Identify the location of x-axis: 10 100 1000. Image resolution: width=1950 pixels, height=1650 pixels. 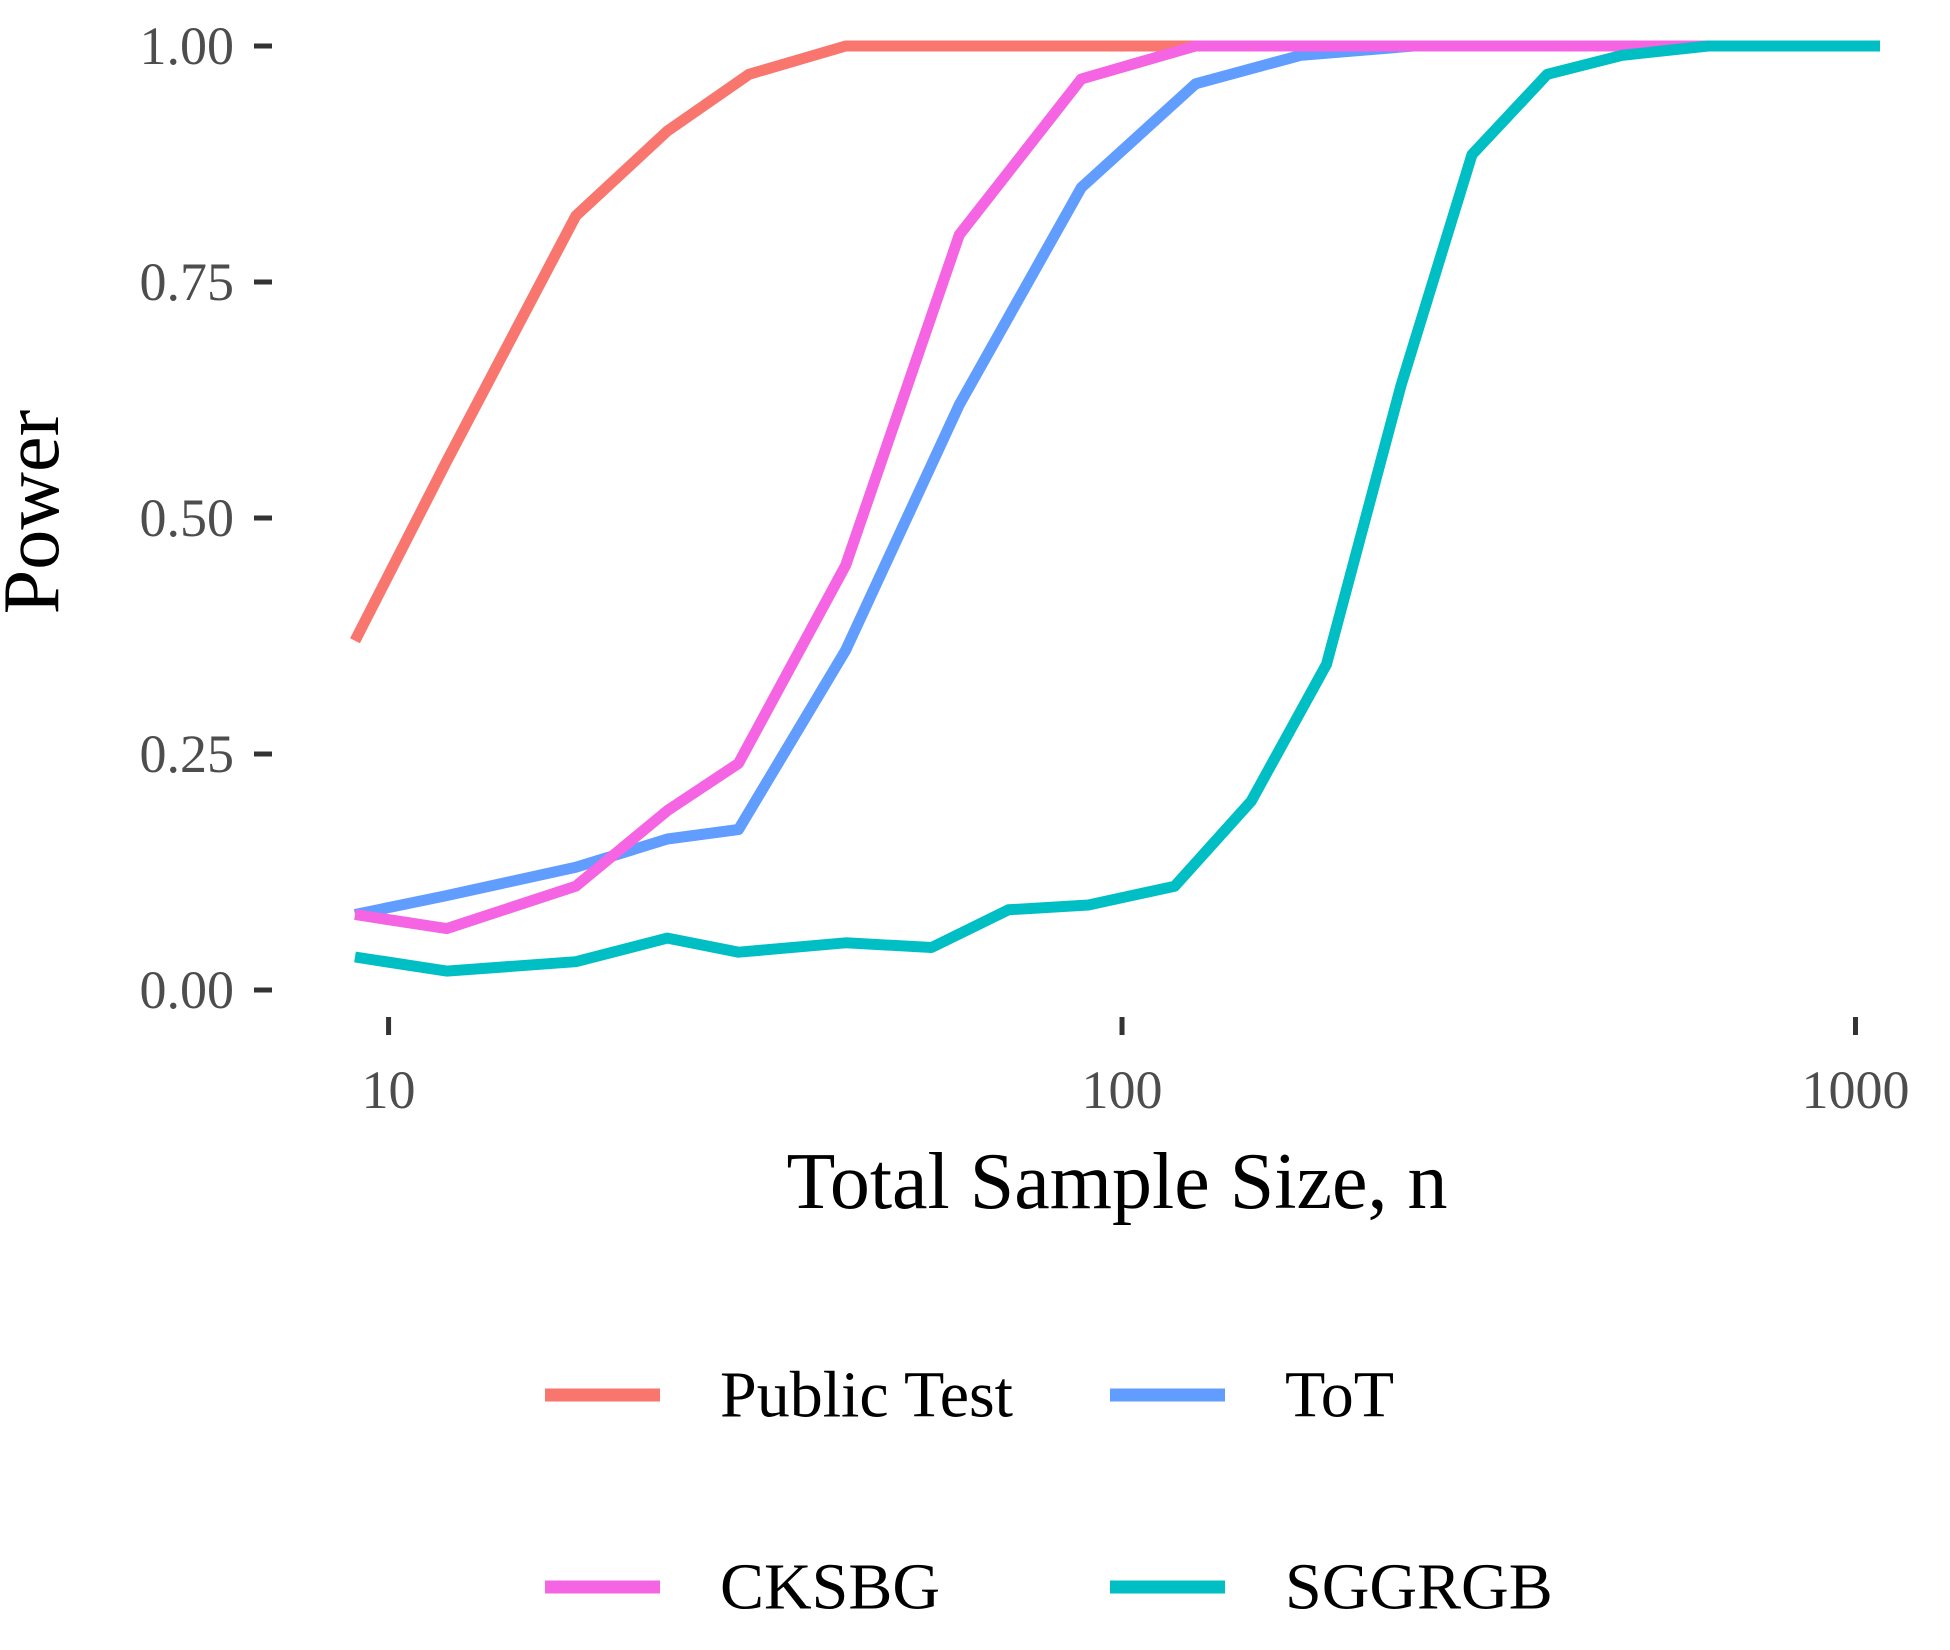
(1135, 1068).